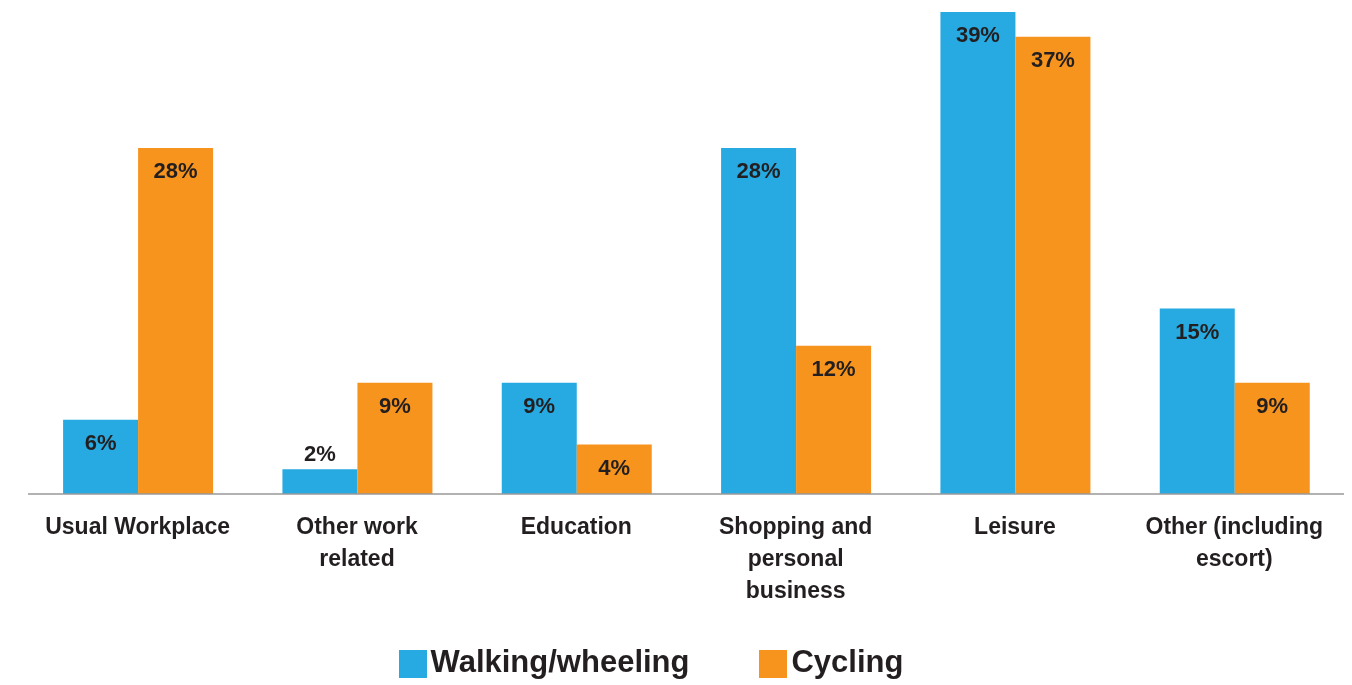 Image resolution: width=1352 pixels, height=685 pixels. I want to click on legend-label: Cycling, so click(847, 661).